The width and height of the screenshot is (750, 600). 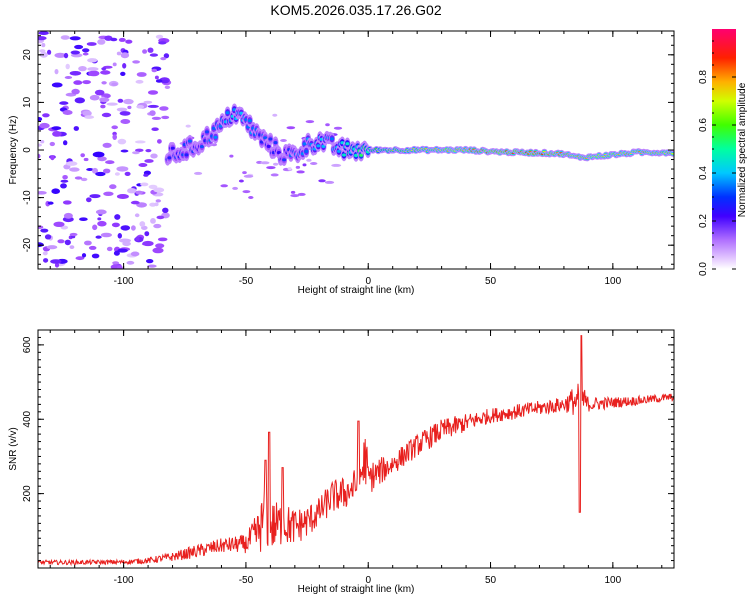 What do you see at coordinates (13, 150) in the screenshot?
I see `spectrogram-ylabel: Frequency (Hz)` at bounding box center [13, 150].